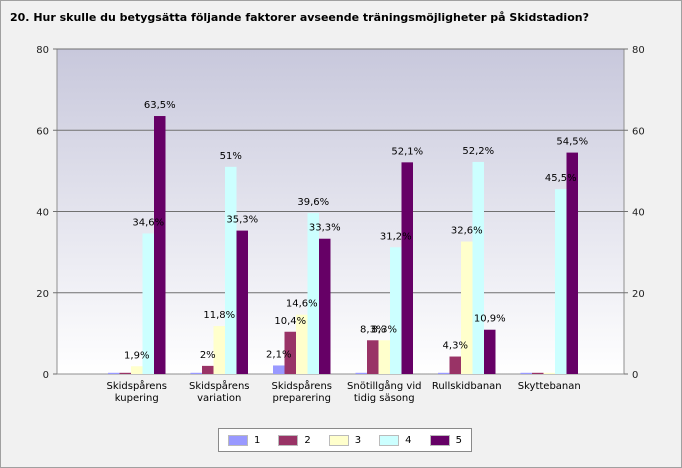 This screenshot has width=682, height=468. What do you see at coordinates (136, 355) in the screenshot?
I see `data-label: 1,9%` at bounding box center [136, 355].